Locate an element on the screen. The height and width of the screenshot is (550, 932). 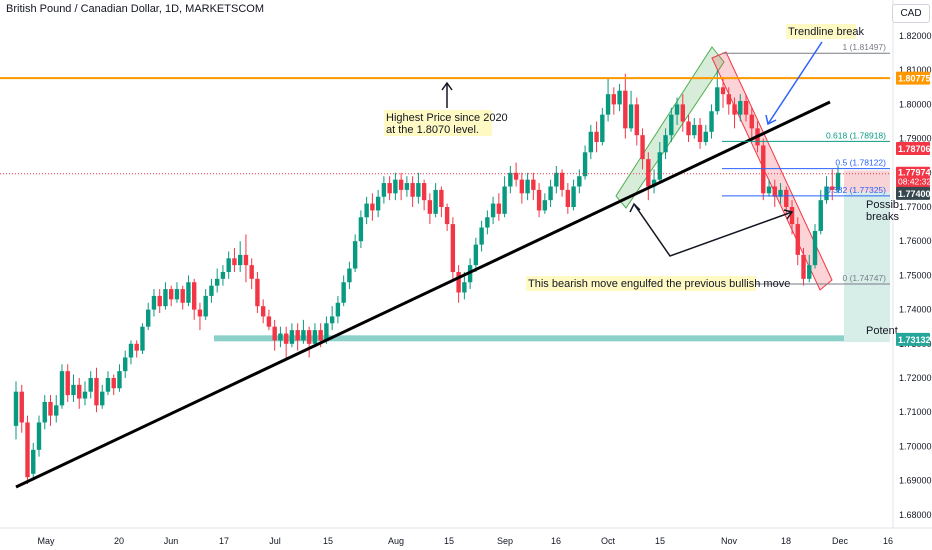
trendline-break-note: Trendline break is located at coordinates (826, 32).